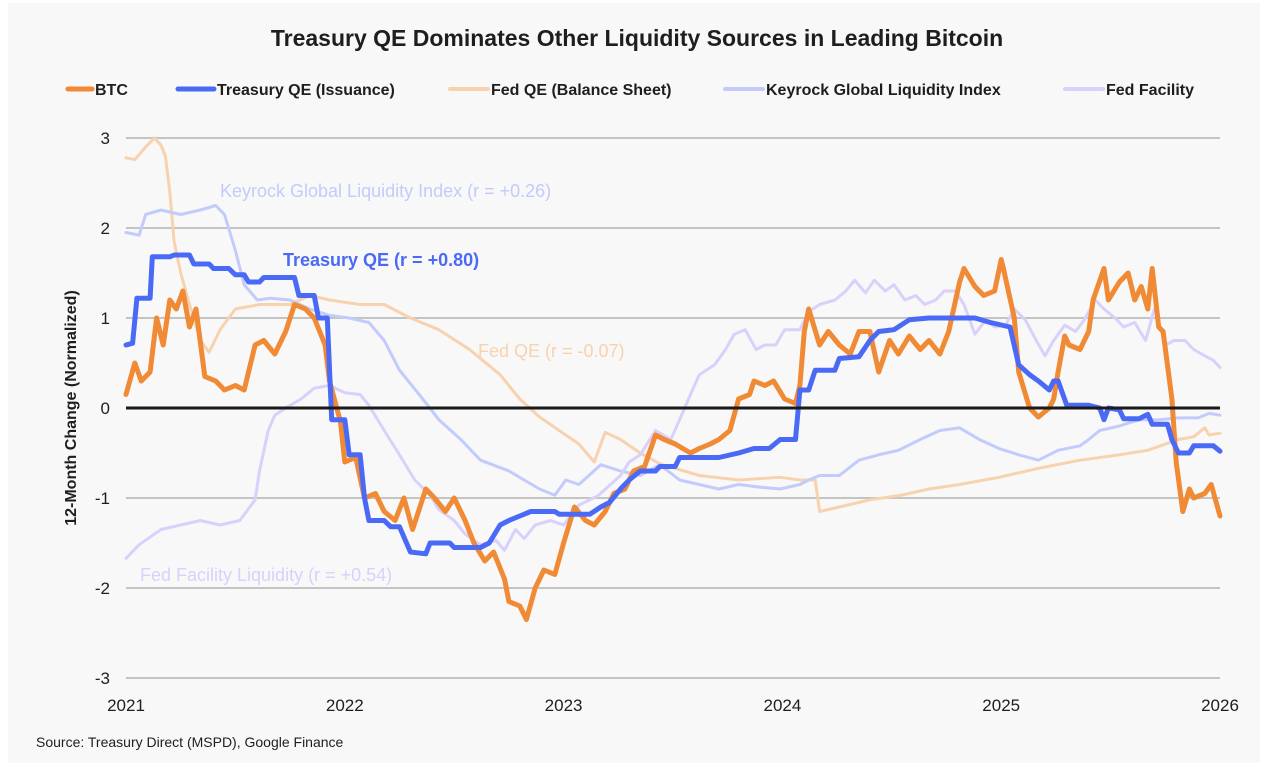  What do you see at coordinates (673, 705) in the screenshot?
I see `x-axis-ticks: 2021 2022 2023 2024 2025 2026` at bounding box center [673, 705].